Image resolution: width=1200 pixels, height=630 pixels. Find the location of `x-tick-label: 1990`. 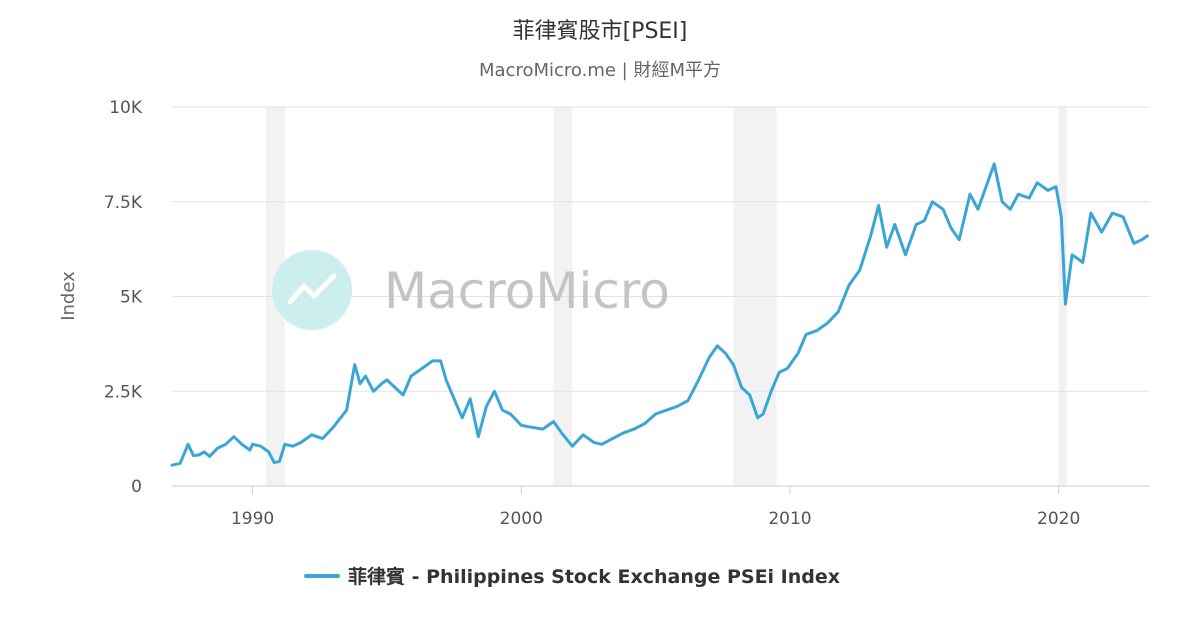

x-tick-label: 1990 is located at coordinates (252, 519).